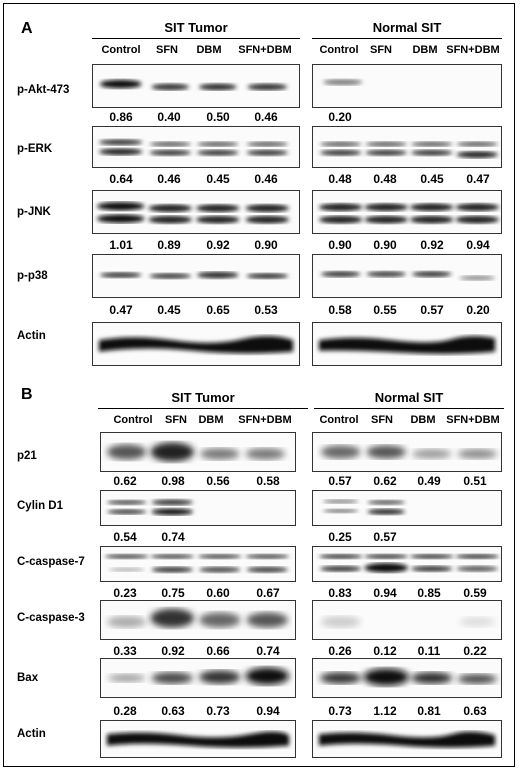  I want to click on value: 0.12, so click(385, 651).